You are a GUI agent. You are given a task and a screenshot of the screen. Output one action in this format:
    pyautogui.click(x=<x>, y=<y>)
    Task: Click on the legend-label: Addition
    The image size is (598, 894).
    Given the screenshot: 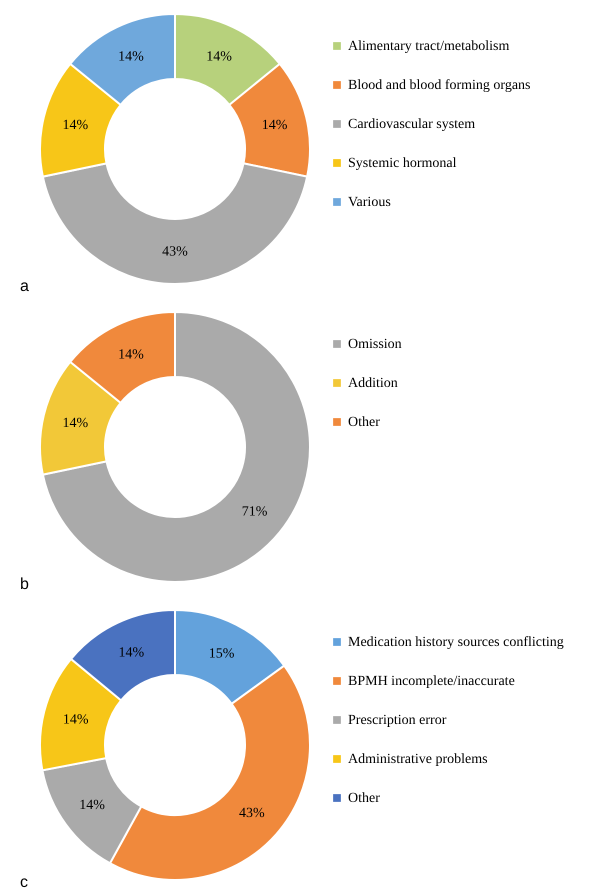 What is the action you would take?
    pyautogui.click(x=373, y=383)
    